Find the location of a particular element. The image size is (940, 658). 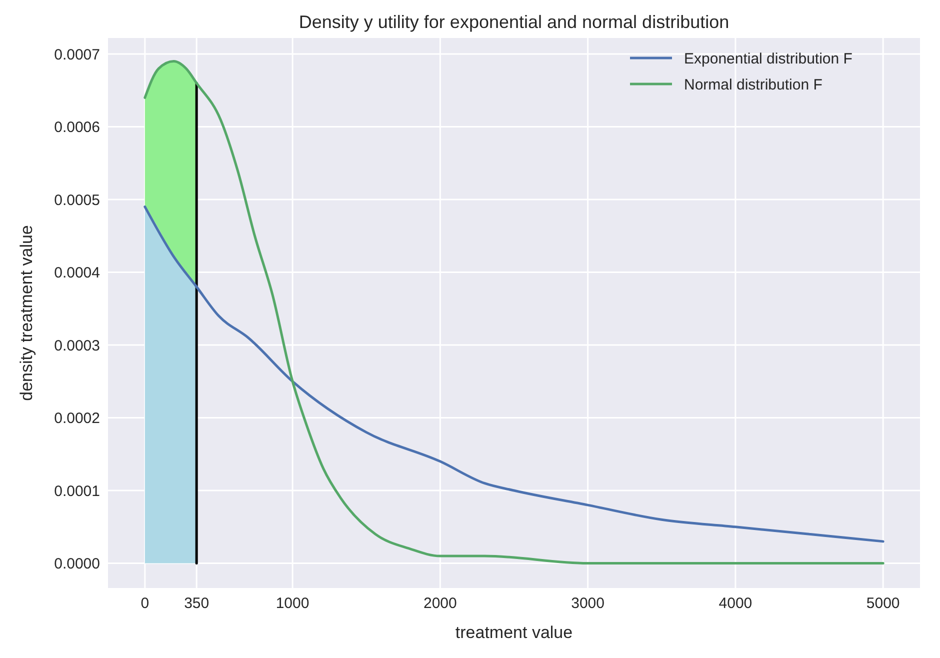

y-axis-title: density treatment value is located at coordinates (26, 313).